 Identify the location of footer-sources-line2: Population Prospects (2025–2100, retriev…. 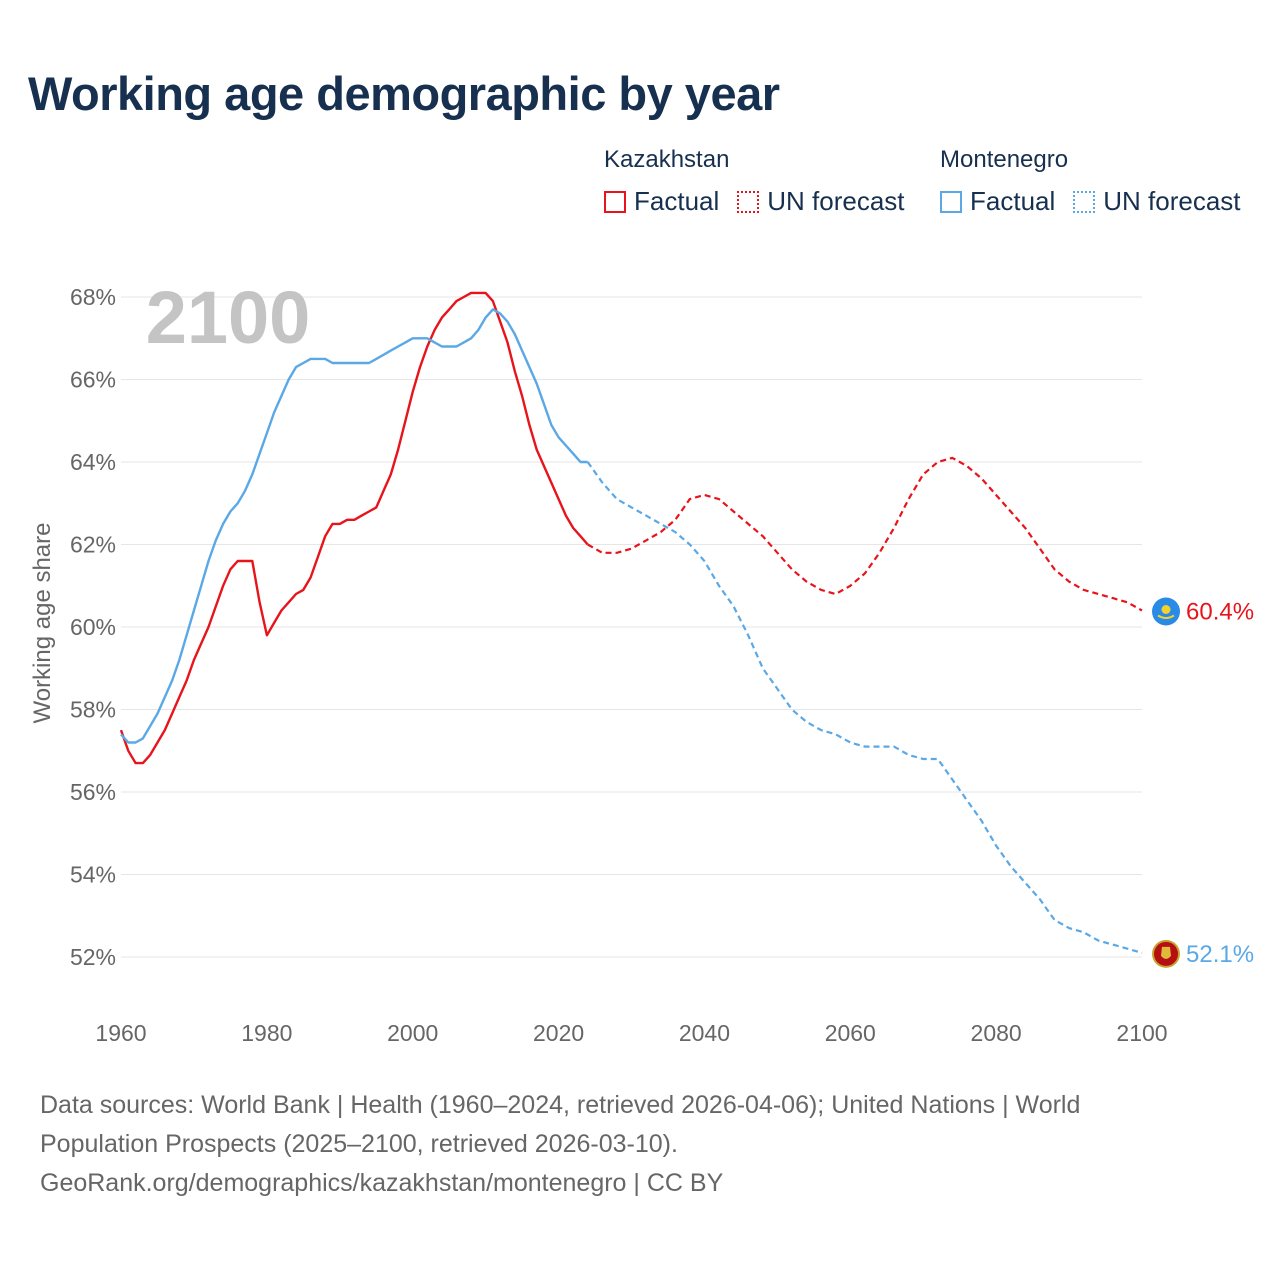
(359, 1144).